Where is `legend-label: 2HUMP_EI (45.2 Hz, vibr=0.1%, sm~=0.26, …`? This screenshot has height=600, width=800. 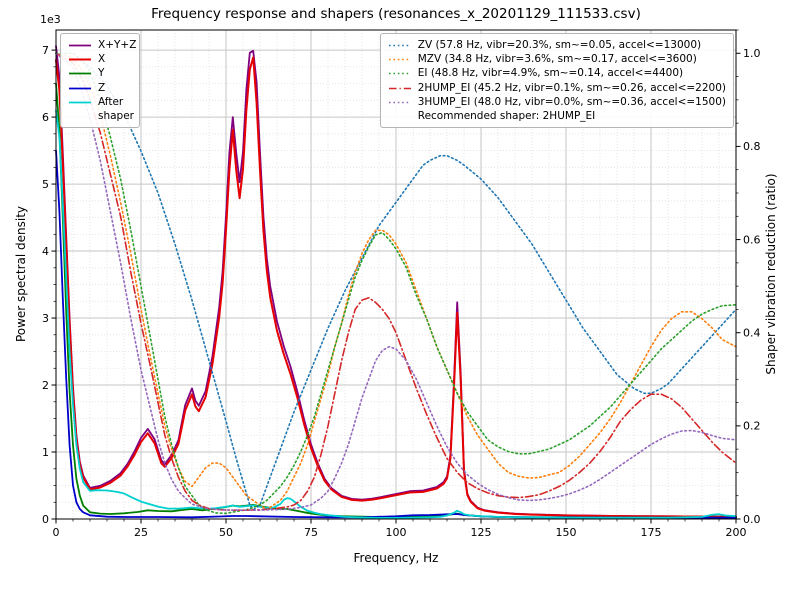
legend-label: 2HUMP_EI (45.2 Hz, vibr=0.1%, sm~=0.26, … is located at coordinates (571, 87).